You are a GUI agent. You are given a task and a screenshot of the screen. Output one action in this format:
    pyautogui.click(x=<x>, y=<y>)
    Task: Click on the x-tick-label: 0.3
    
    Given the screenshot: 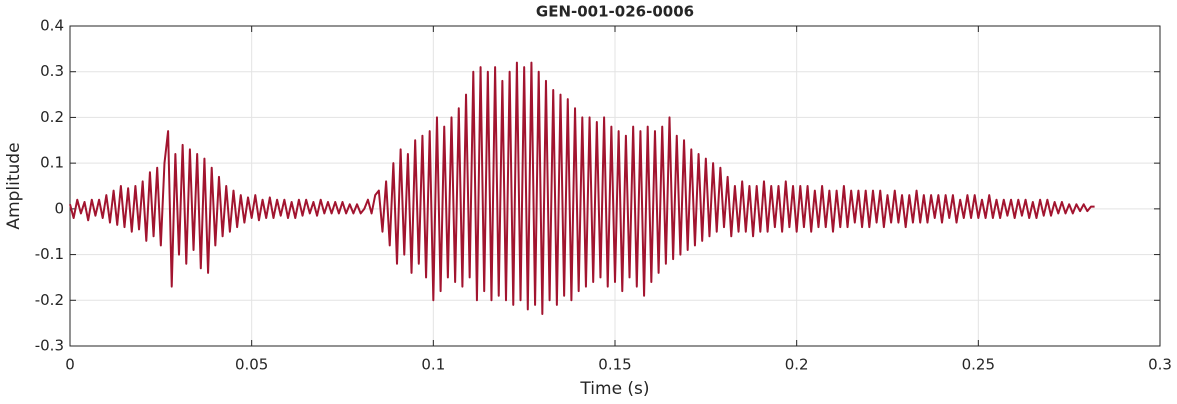 What is the action you would take?
    pyautogui.click(x=1160, y=365)
    